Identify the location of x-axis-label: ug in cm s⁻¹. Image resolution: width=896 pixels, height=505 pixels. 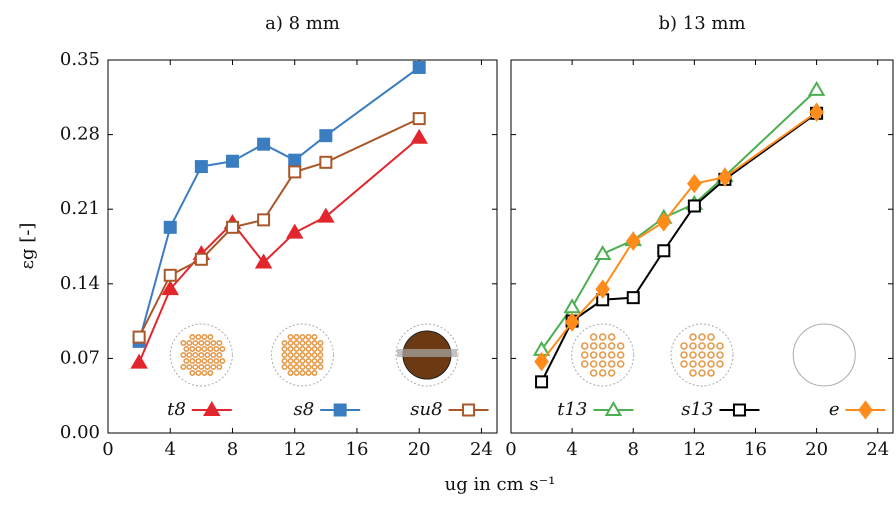
(500, 484).